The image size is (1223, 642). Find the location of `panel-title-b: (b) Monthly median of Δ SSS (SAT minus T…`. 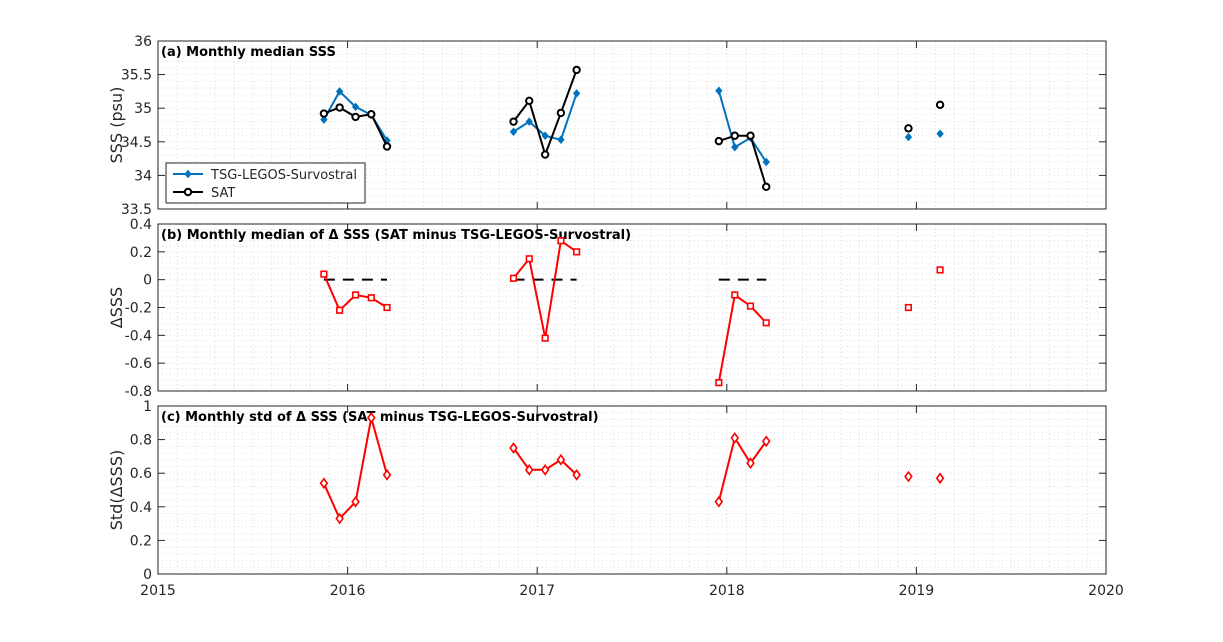

panel-title-b: (b) Monthly median of Δ SSS (SAT minus T… is located at coordinates (396, 235).